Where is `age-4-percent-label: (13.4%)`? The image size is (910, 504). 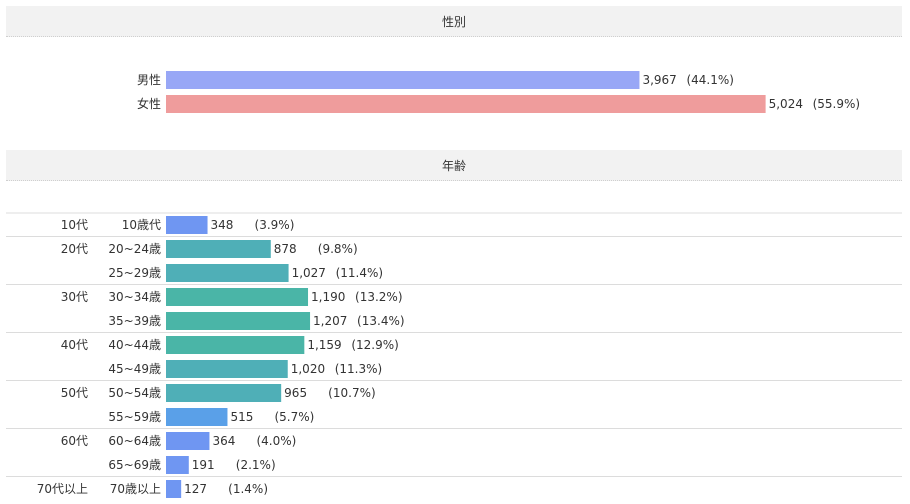 age-4-percent-label: (13.4%) is located at coordinates (380, 321).